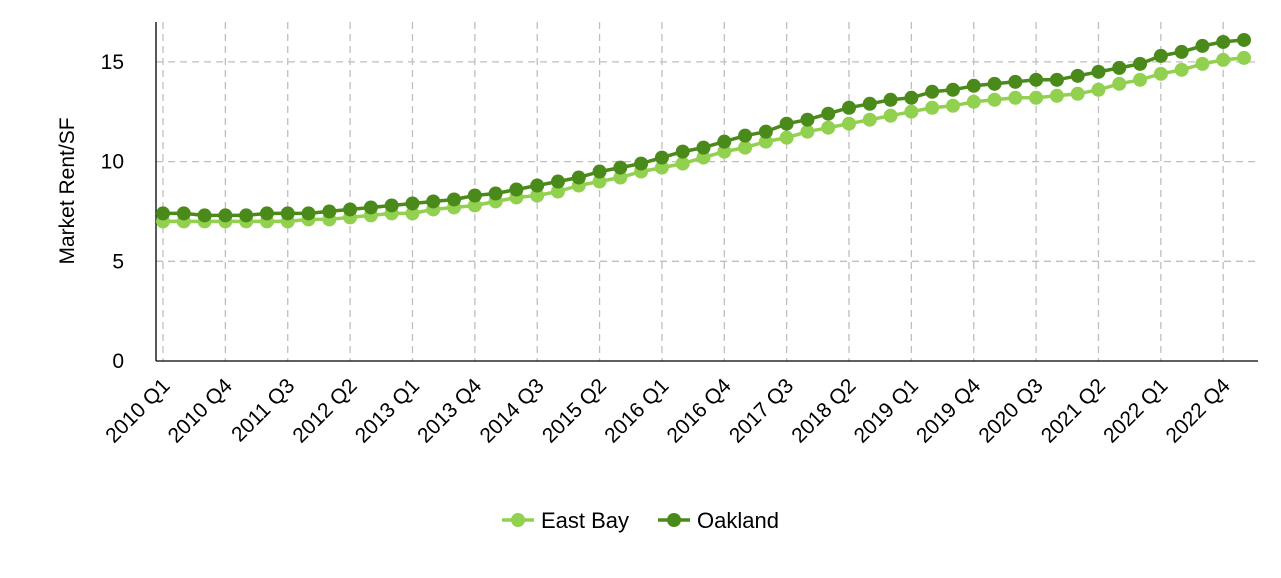 The image size is (1281, 578). What do you see at coordinates (1073, 410) in the screenshot?
I see `x-tick-label: 2021 Q2` at bounding box center [1073, 410].